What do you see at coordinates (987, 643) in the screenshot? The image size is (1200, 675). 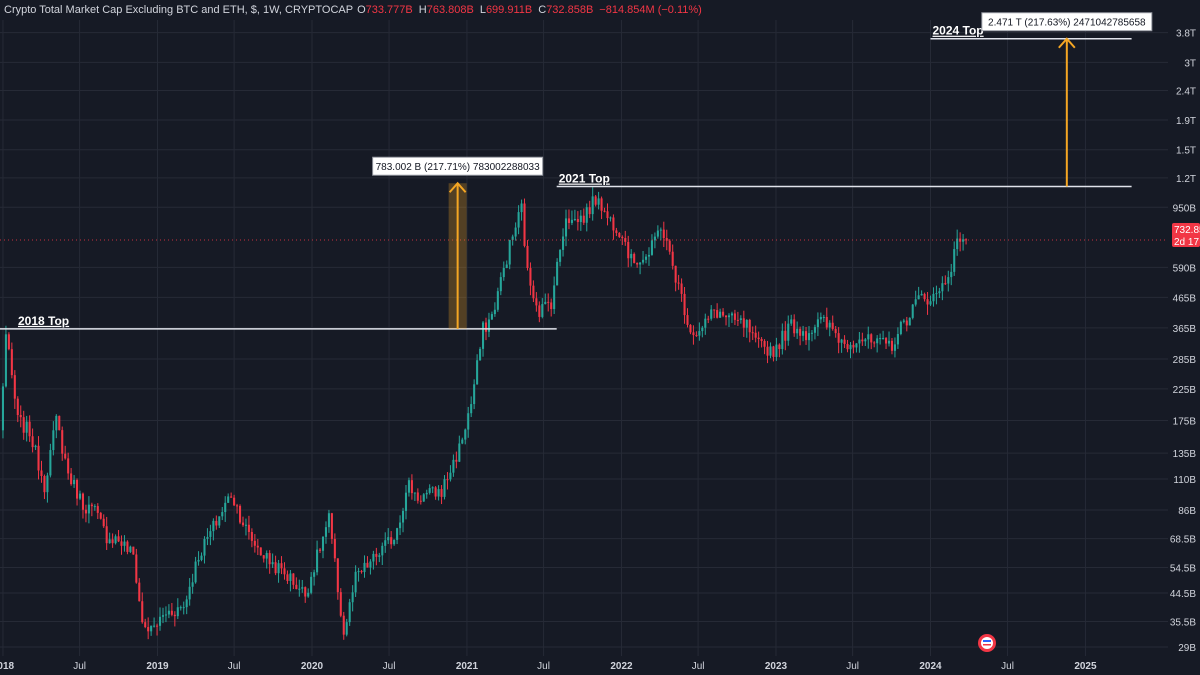 I see `flag-icon` at bounding box center [987, 643].